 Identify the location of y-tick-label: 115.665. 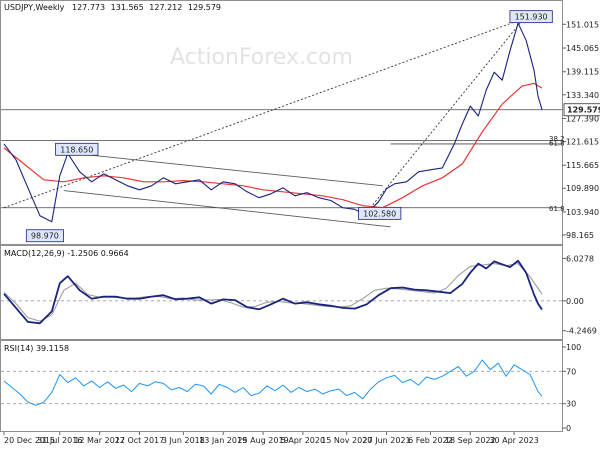
(582, 165).